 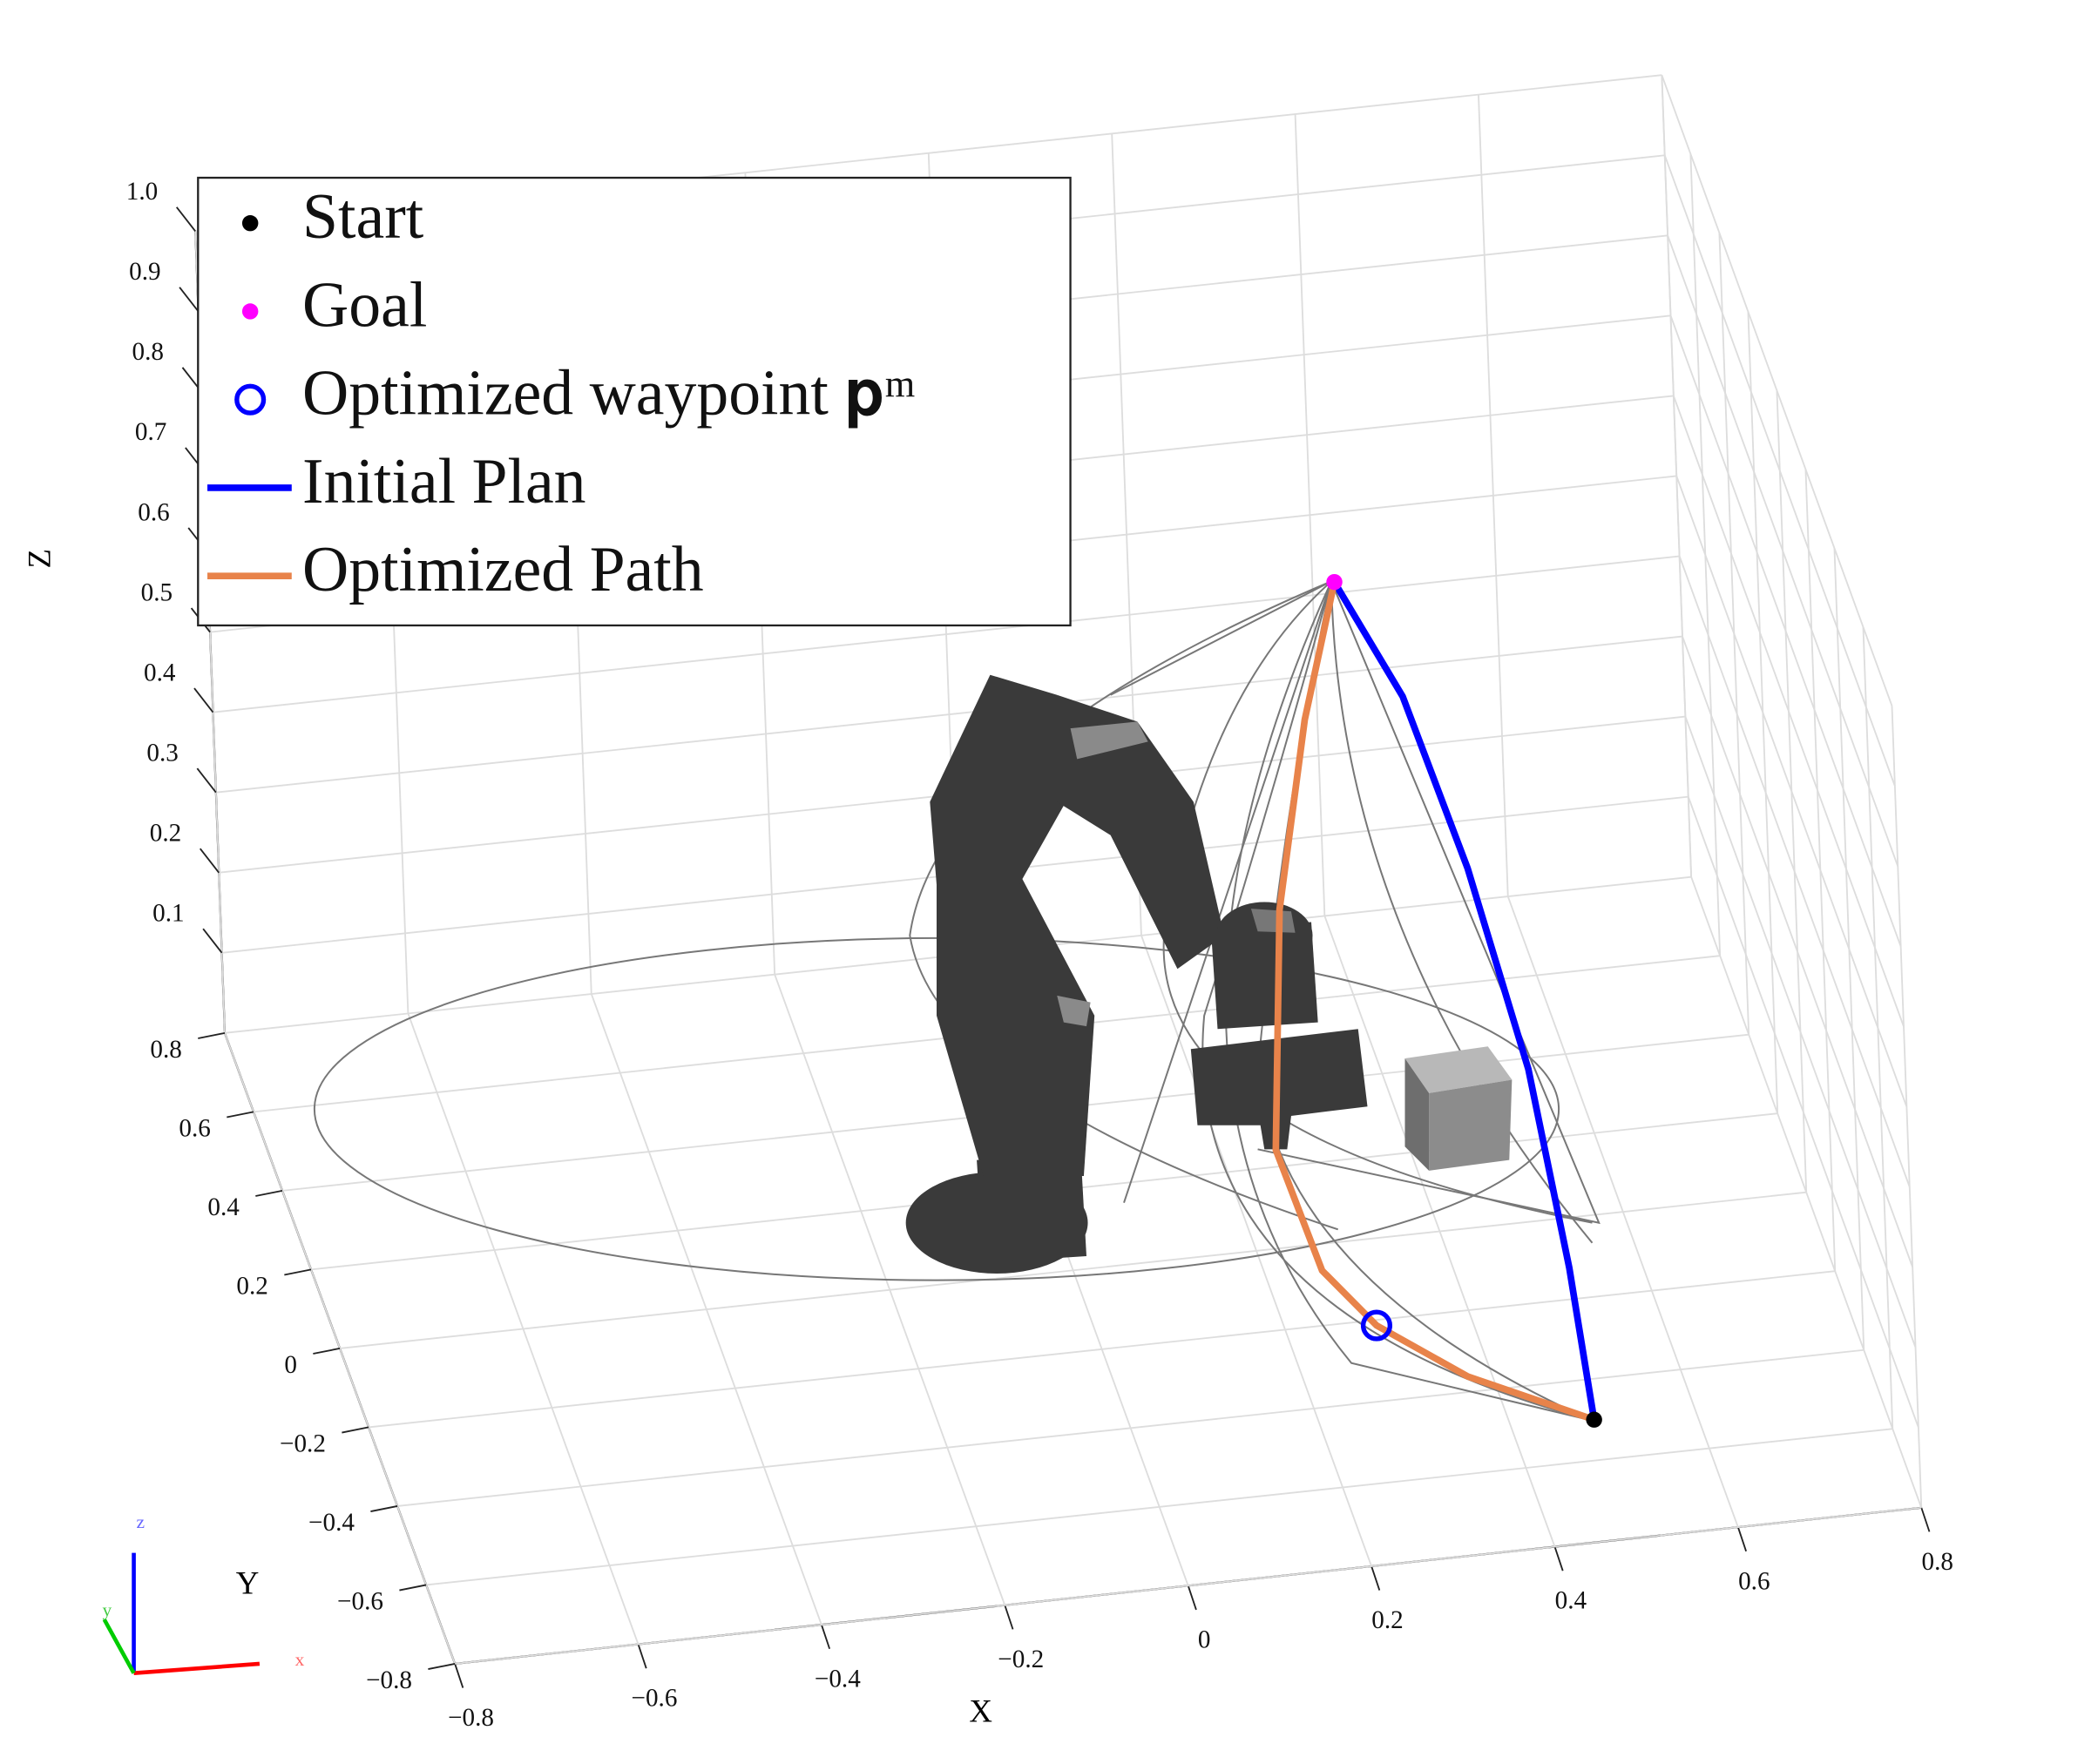 I want to click on legend-box, so click(x=634, y=401).